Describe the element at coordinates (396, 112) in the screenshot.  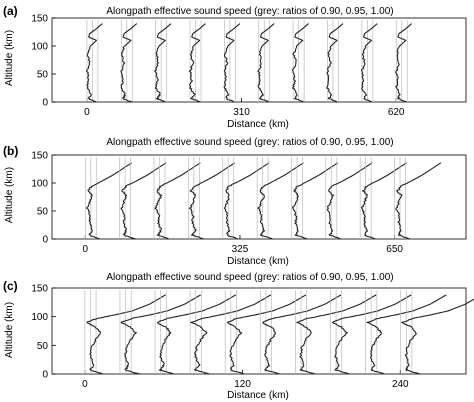
I see `x-tick-label: 620` at that location.